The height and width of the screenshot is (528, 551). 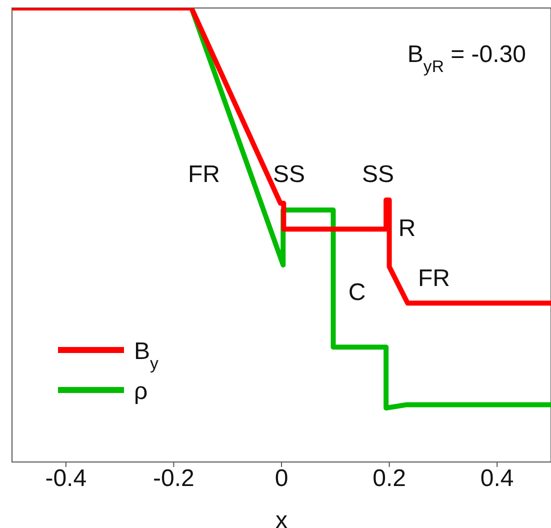 What do you see at coordinates (282, 517) in the screenshot?
I see `x-axis-title: x` at bounding box center [282, 517].